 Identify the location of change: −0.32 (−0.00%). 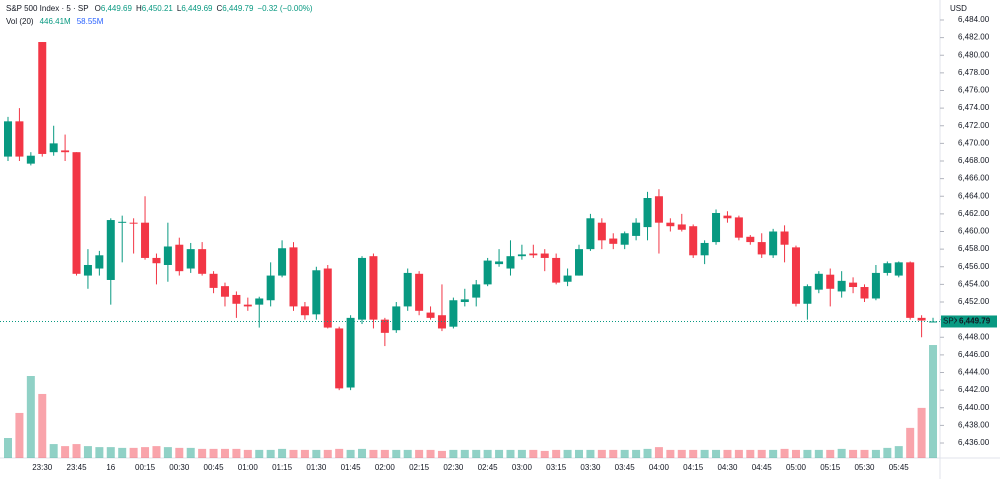
(284, 8).